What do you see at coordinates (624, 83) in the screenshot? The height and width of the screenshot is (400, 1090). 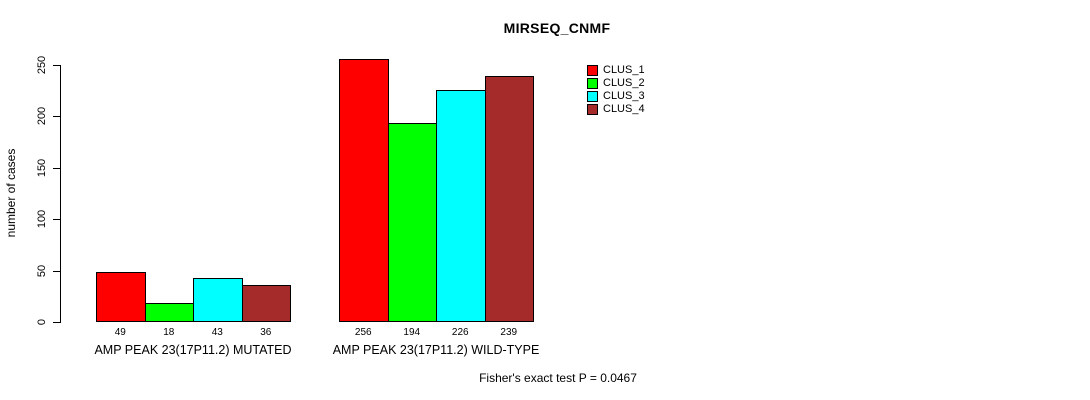 I see `legend-label-clus_2: CLUS_2` at bounding box center [624, 83].